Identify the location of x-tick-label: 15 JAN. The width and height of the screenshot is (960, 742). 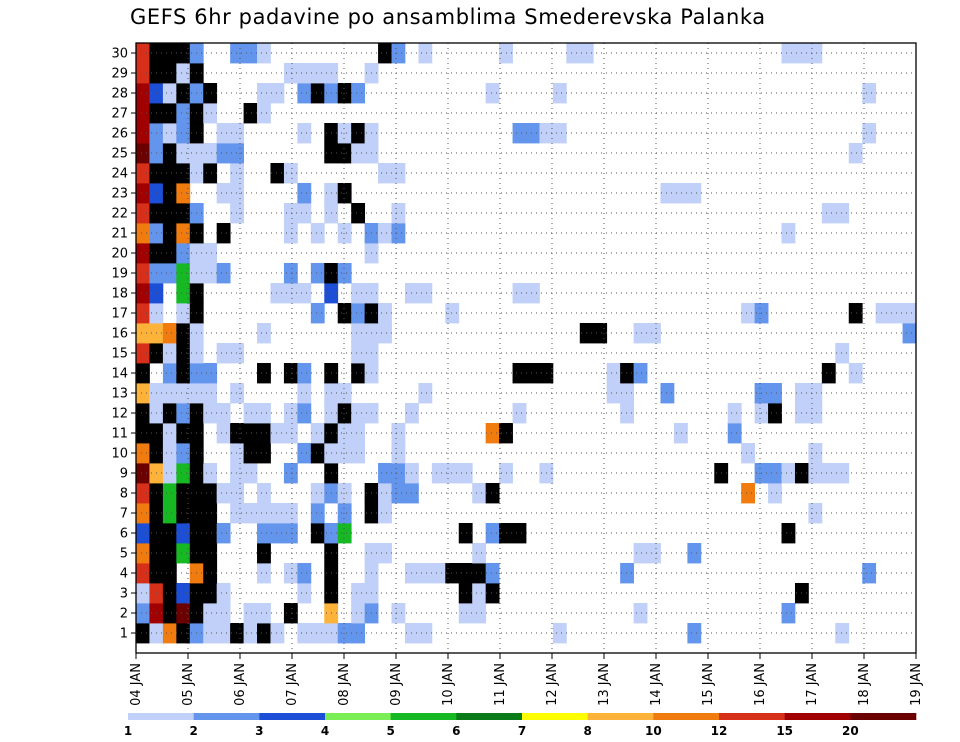
(708, 684).